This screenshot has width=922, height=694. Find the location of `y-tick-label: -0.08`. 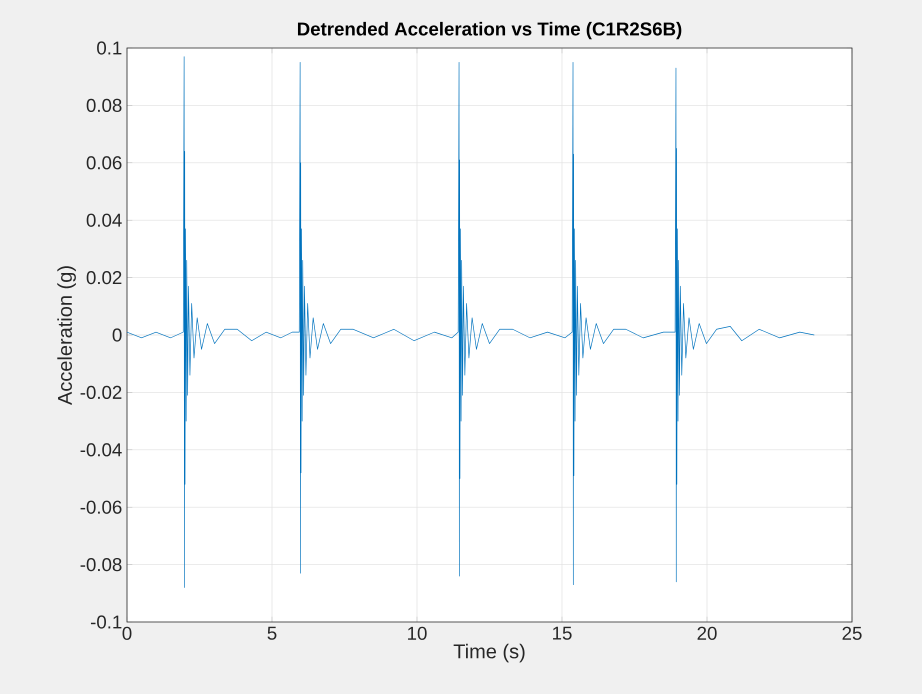

y-tick-label: -0.08 is located at coordinates (101, 565).